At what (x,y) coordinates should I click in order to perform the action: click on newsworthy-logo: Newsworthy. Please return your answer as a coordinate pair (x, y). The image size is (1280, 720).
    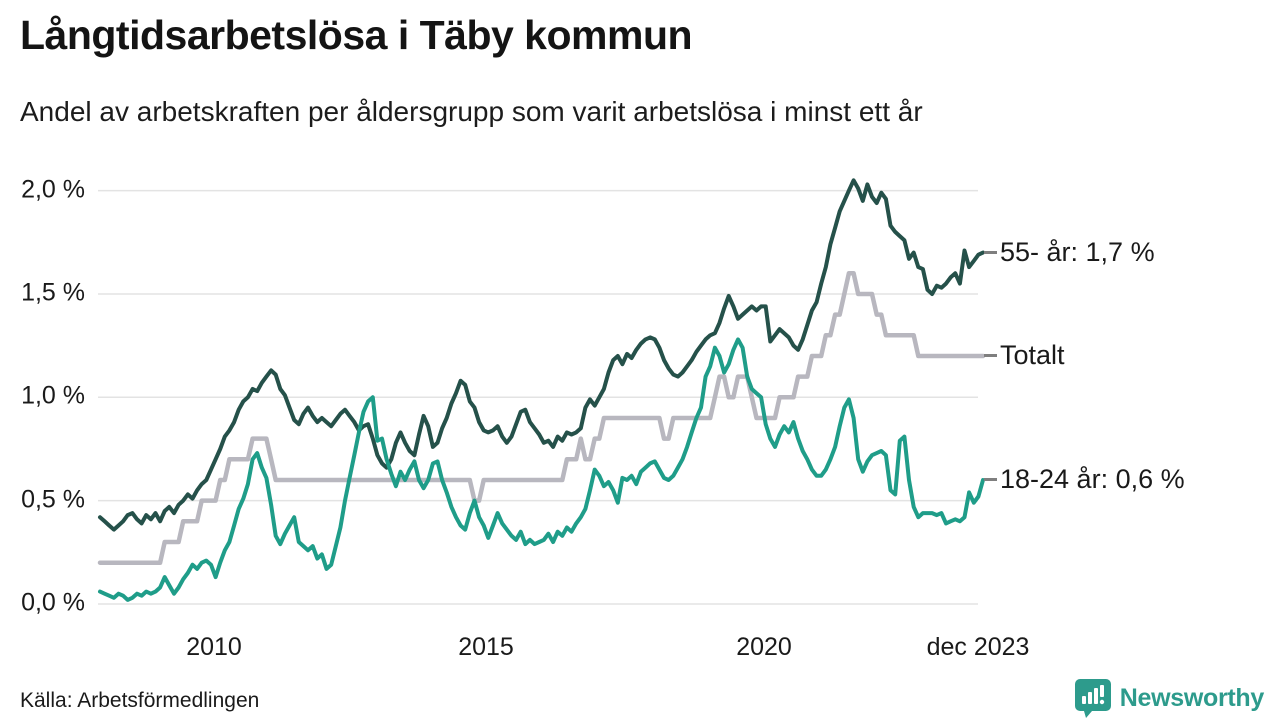
    Looking at the image, I should click on (1169, 698).